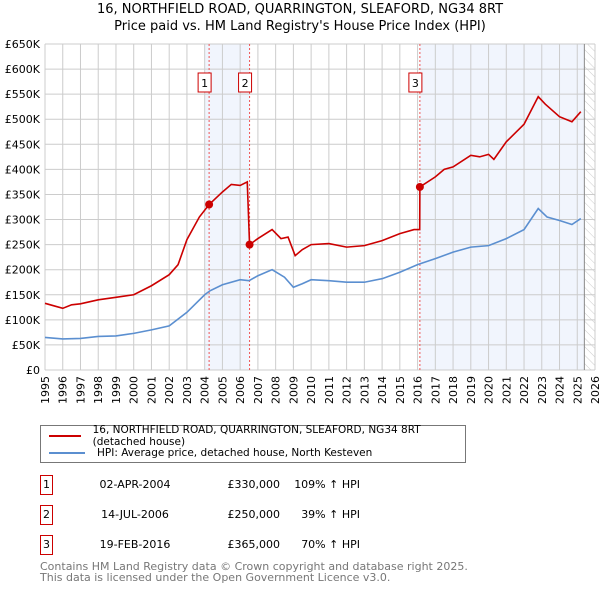  What do you see at coordinates (330, 544) in the screenshot?
I see `sale-hpi-change: 70% ↑ HPI` at bounding box center [330, 544].